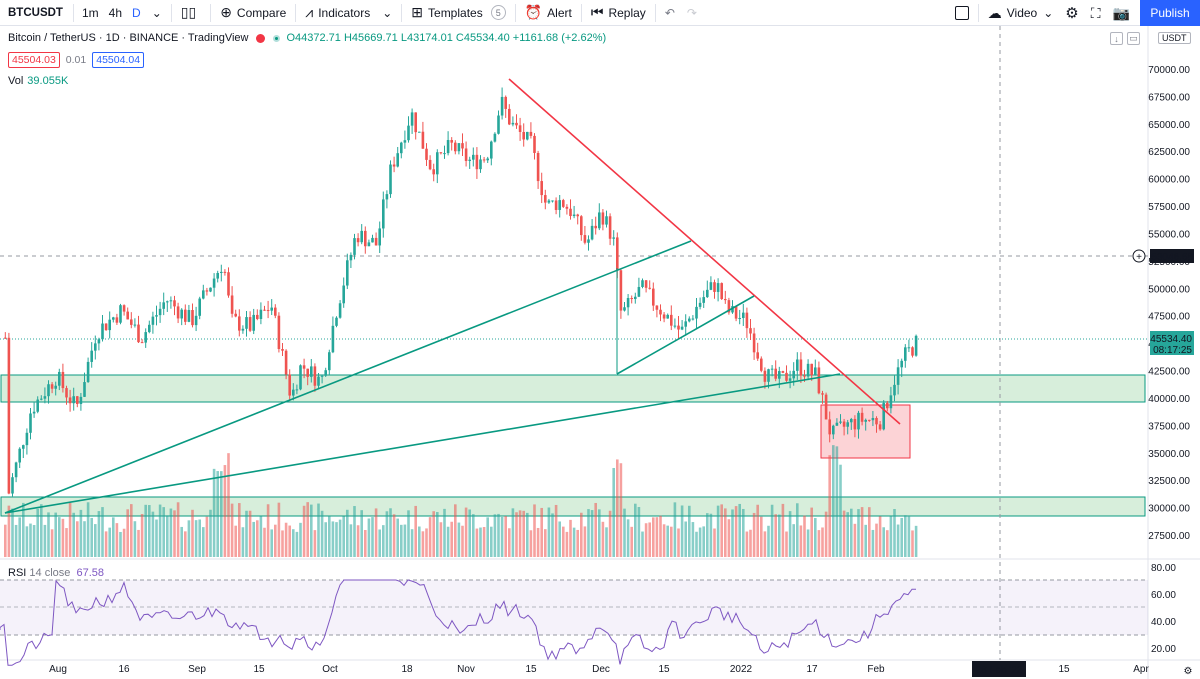 The image size is (1200, 679). I want to click on rsi-tick-label: 20.00, so click(1163, 649).